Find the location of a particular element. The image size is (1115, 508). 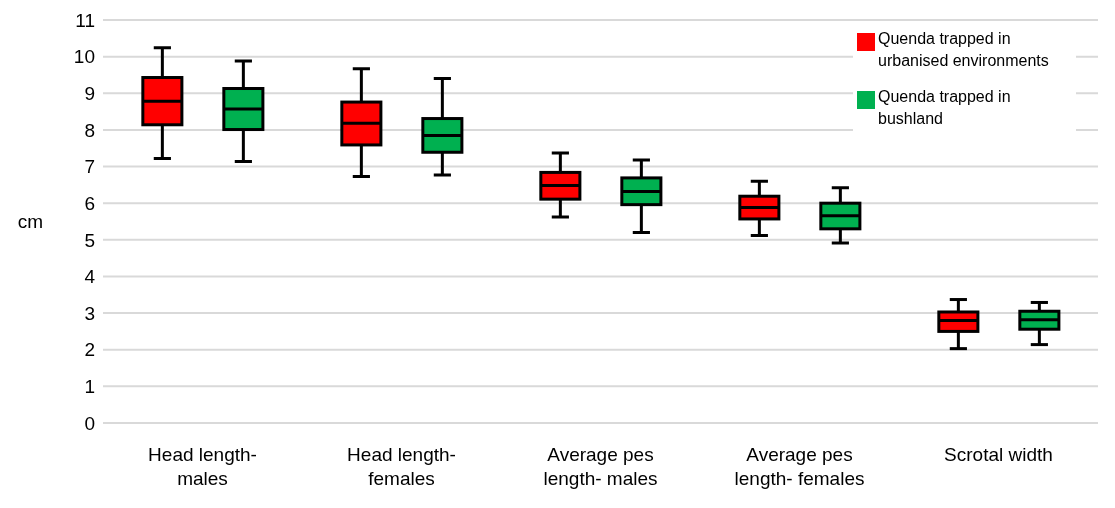

legend-label: Quenda trapped in urbanised environments is located at coordinates (964, 50).